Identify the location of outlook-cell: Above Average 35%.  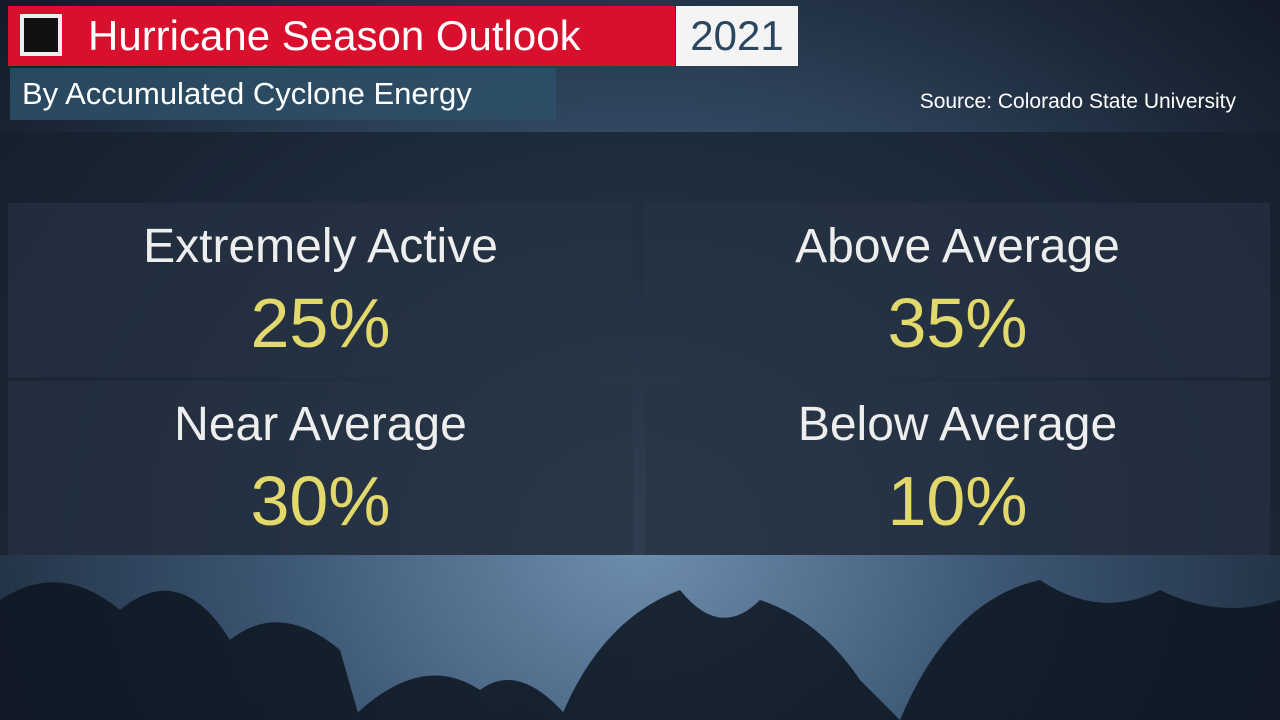
(957, 290).